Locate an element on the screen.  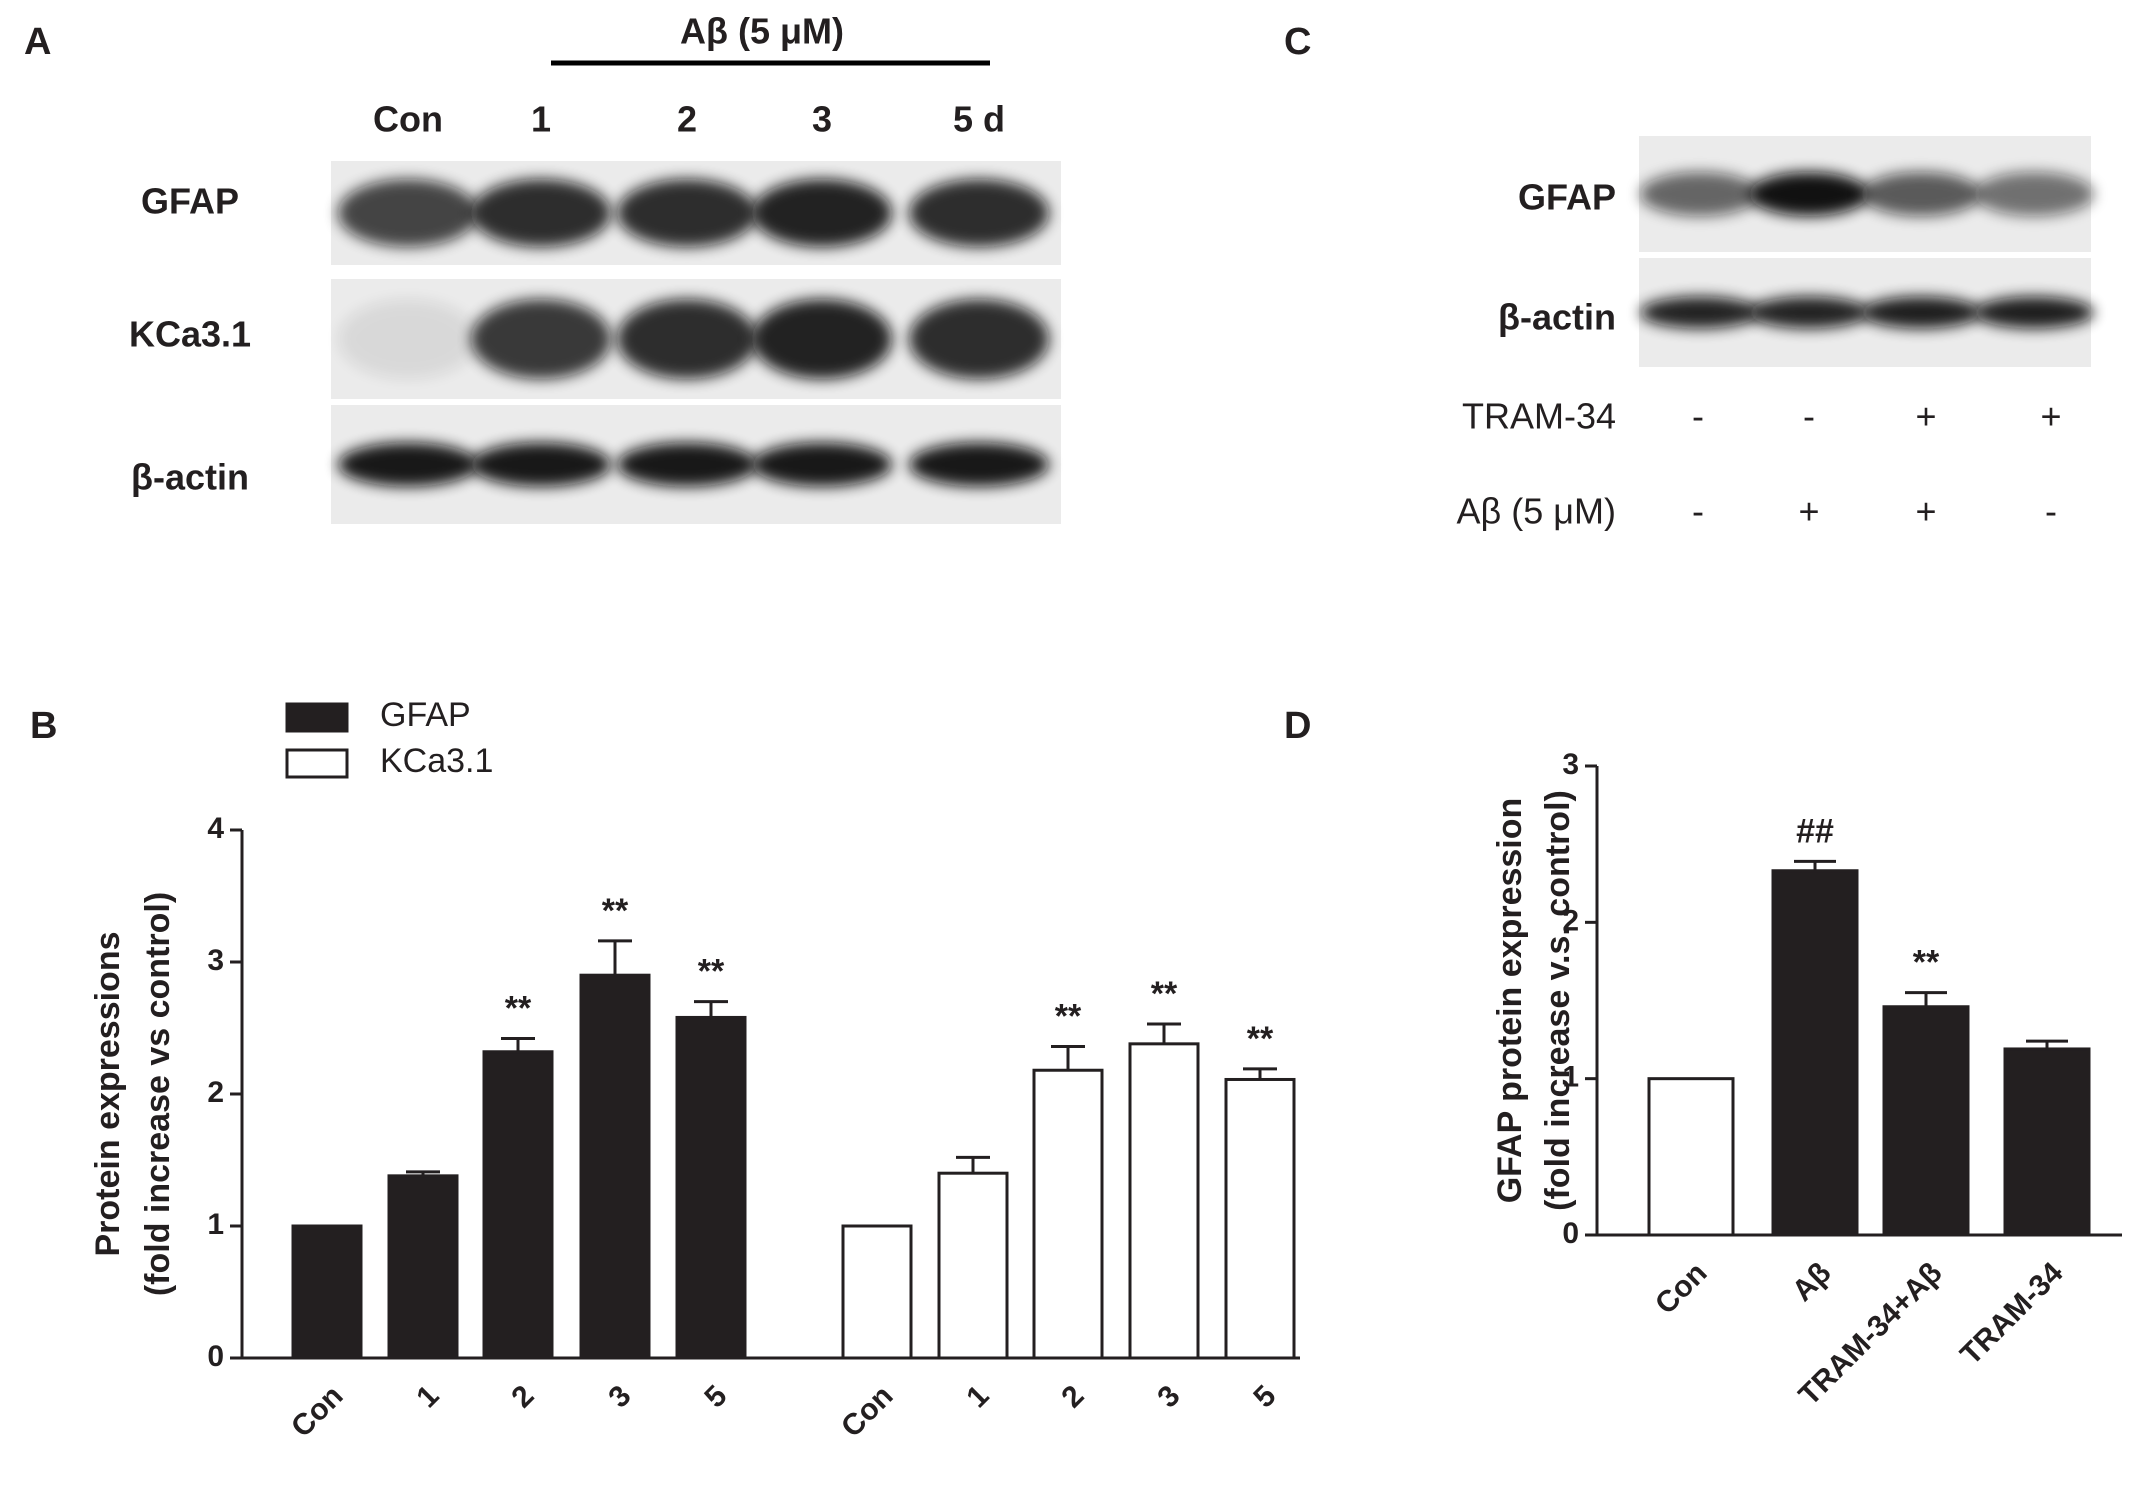
x-tick-label: Aβ is located at coordinates (1812, 1282).